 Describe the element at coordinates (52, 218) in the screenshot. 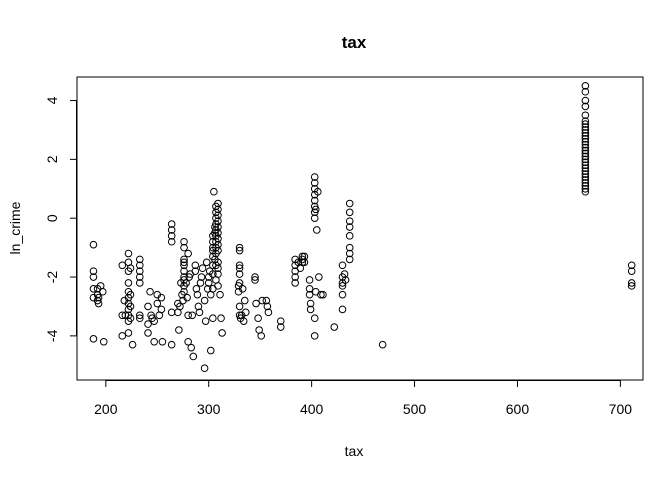

I see `y-tick-label: 0` at that location.